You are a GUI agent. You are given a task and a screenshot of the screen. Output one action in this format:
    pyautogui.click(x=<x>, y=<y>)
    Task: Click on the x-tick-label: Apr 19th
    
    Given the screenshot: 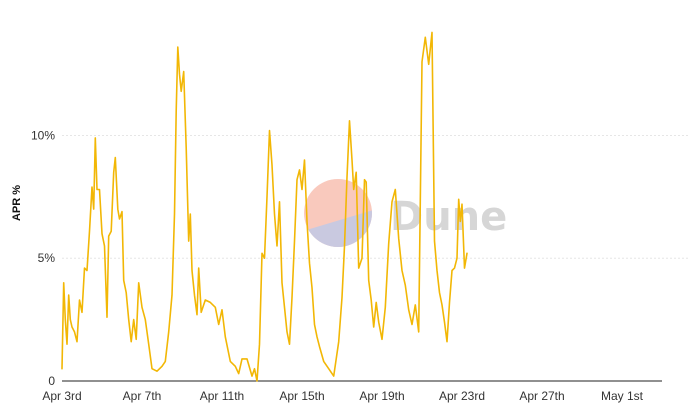 What is the action you would take?
    pyautogui.click(x=381, y=396)
    